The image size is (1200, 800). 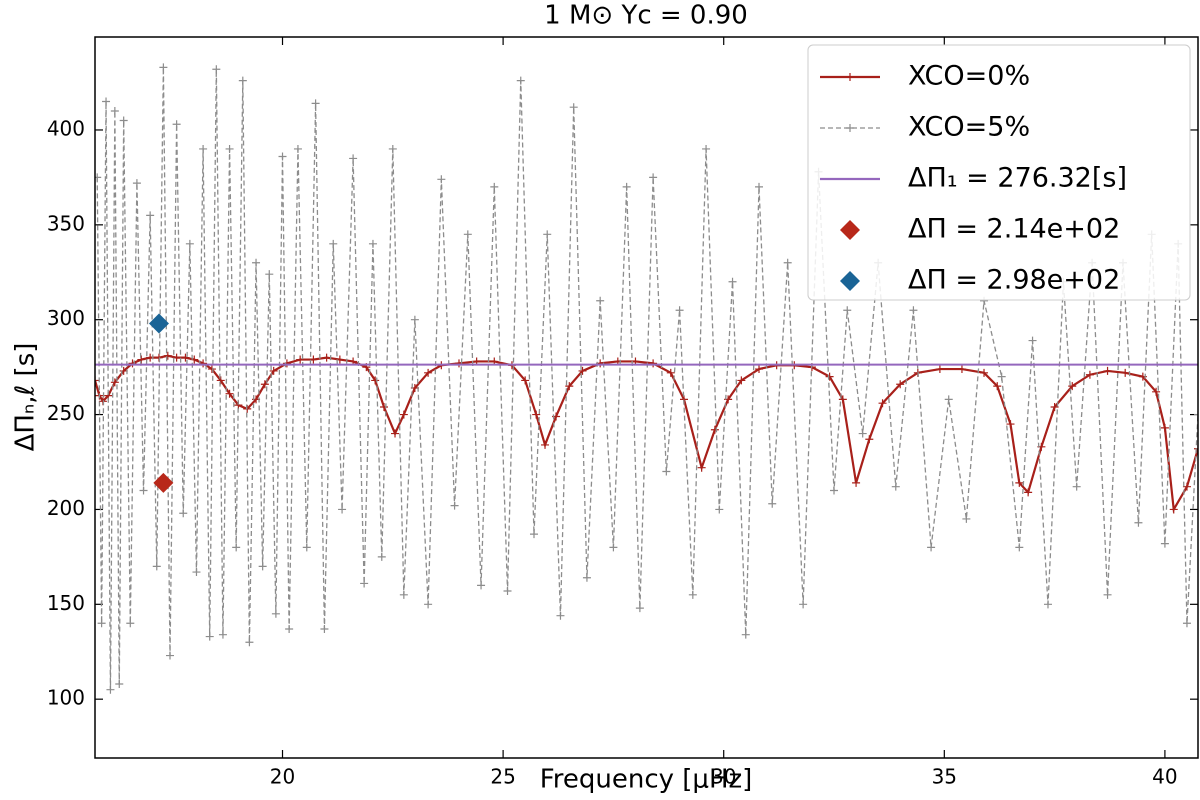 I want to click on y-tick-label: 400, so click(x=66, y=128).